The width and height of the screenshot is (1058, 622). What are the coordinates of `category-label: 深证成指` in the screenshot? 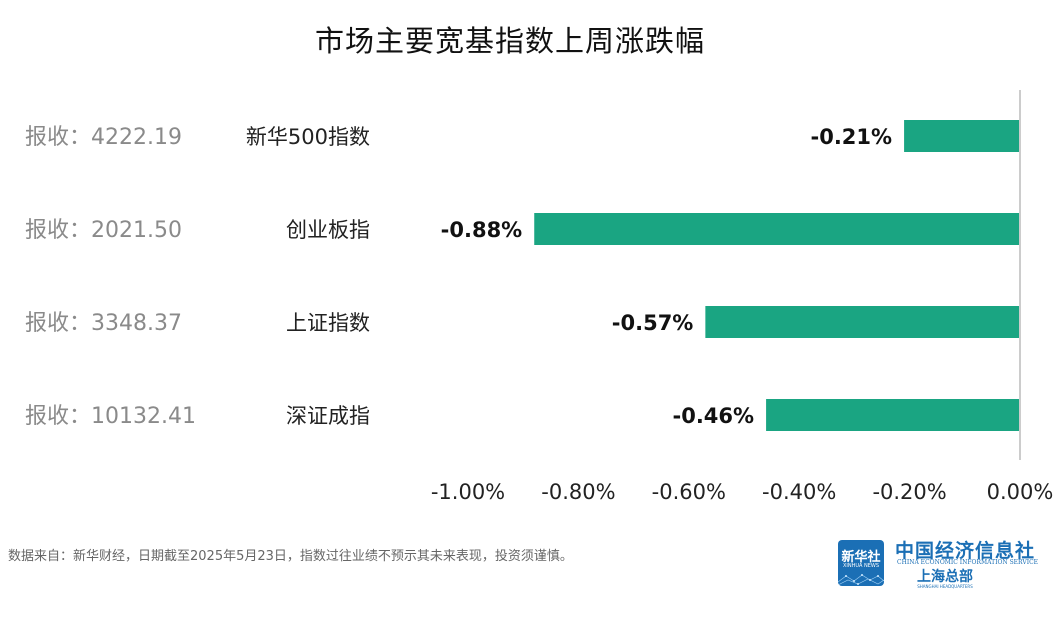 It's located at (328, 416).